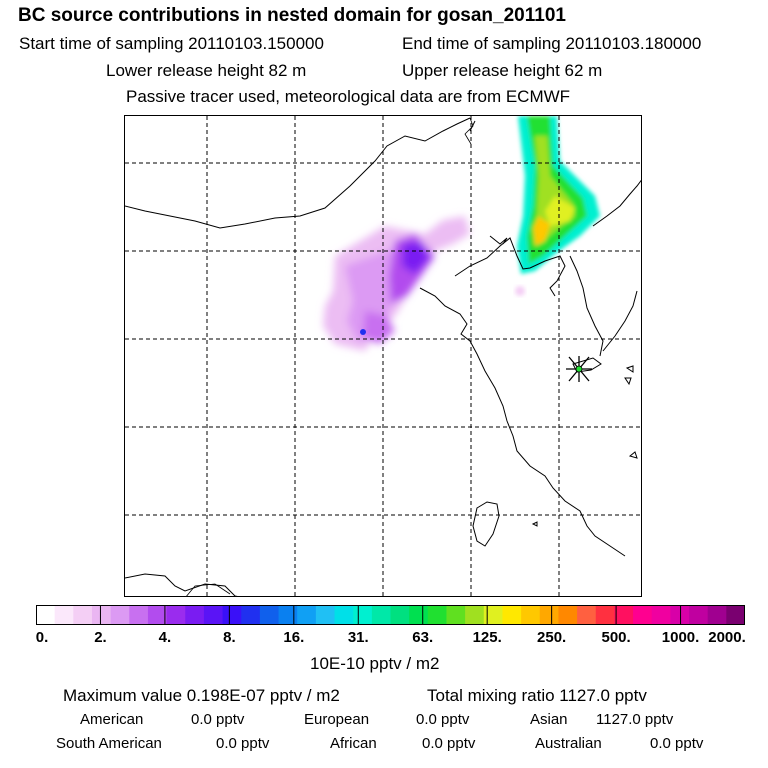  I want to click on color-scale-bar, so click(390, 615).